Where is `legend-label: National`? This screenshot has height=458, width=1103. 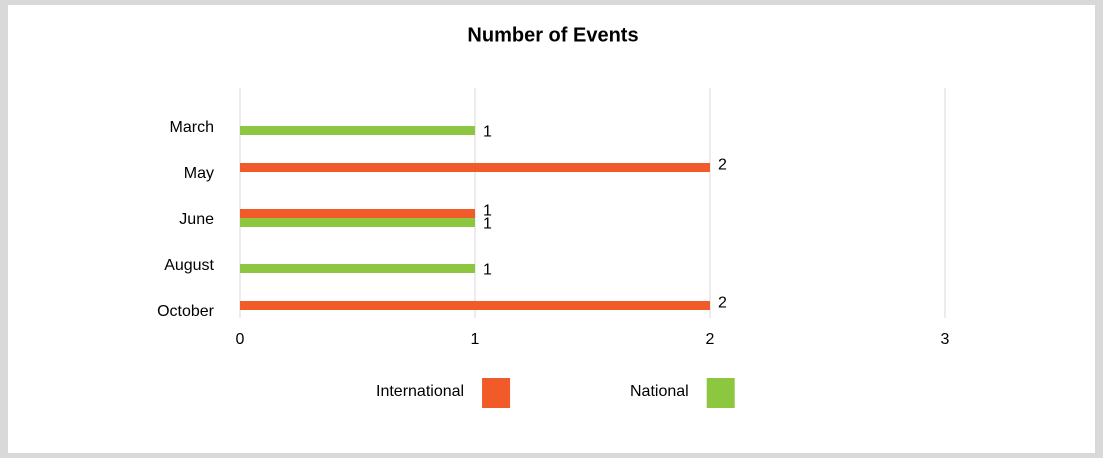 legend-label: National is located at coordinates (659, 391).